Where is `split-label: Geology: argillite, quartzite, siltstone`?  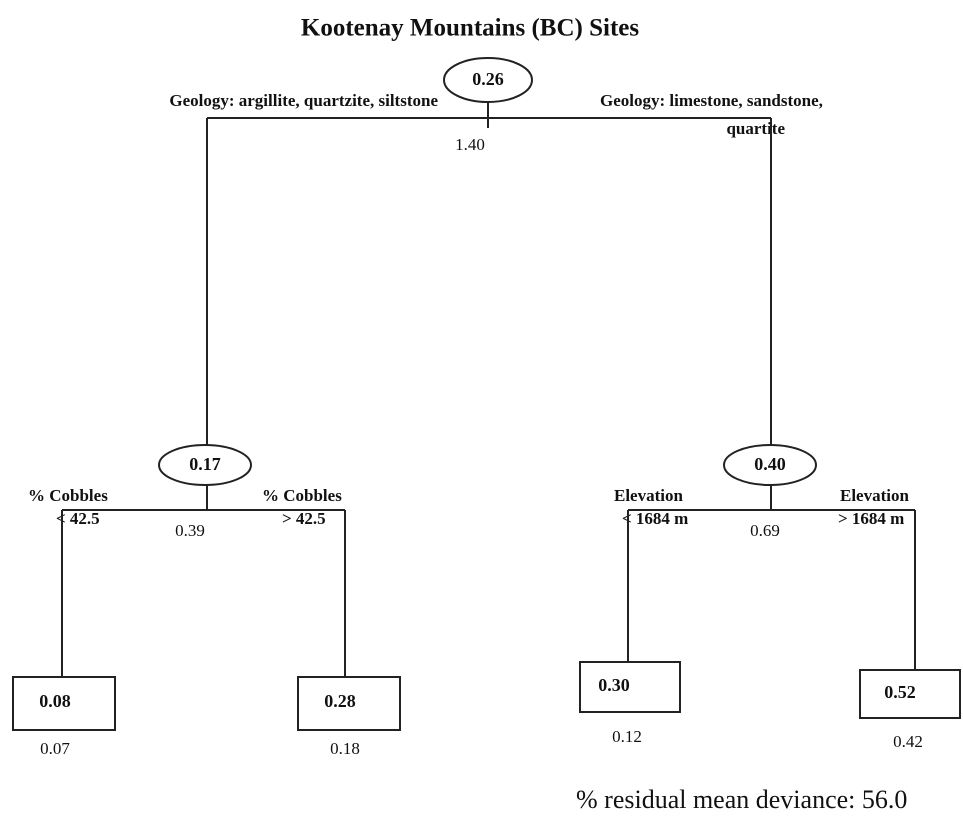 split-label: Geology: argillite, quartzite, siltstone is located at coordinates (303, 100).